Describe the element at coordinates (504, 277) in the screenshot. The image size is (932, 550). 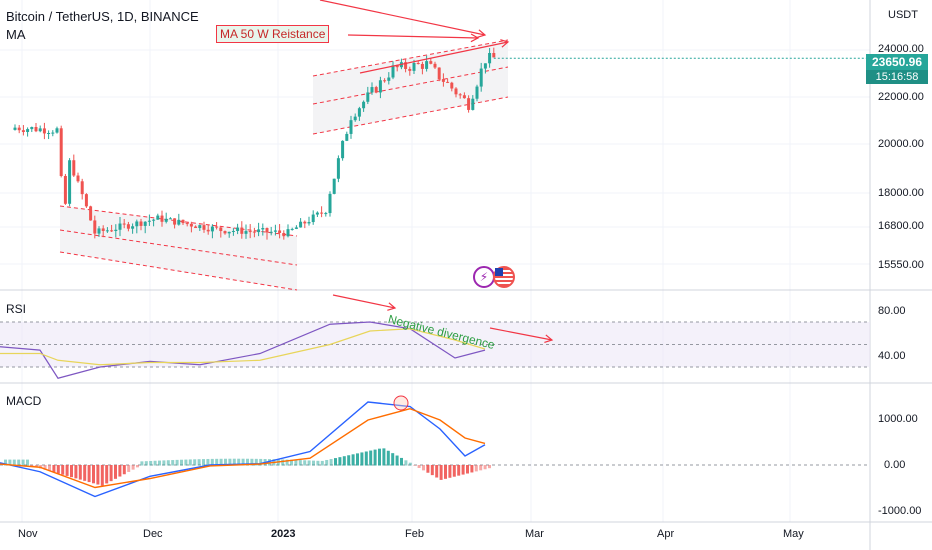
I see `us-flag-icon` at that location.